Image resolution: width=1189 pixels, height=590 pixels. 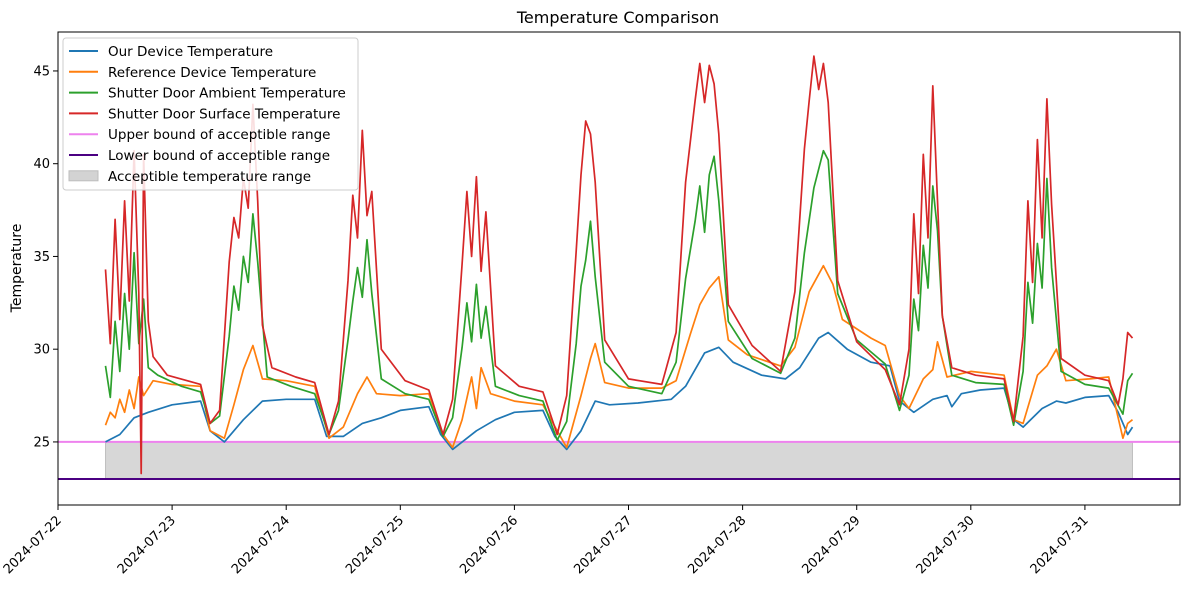 What do you see at coordinates (219, 156) in the screenshot?
I see `legend-label: Lower bound of acceptible range` at bounding box center [219, 156].